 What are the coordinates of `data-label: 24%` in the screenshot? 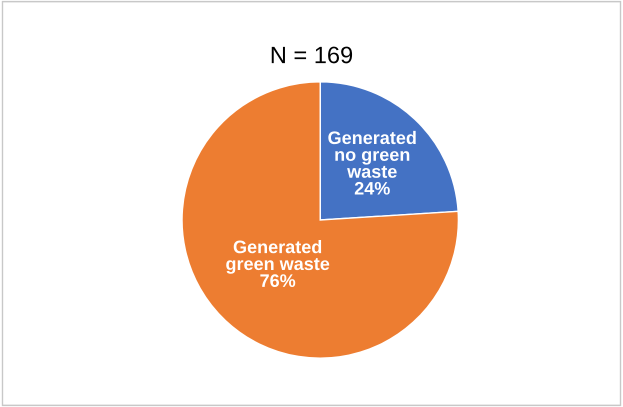 It's located at (372, 188).